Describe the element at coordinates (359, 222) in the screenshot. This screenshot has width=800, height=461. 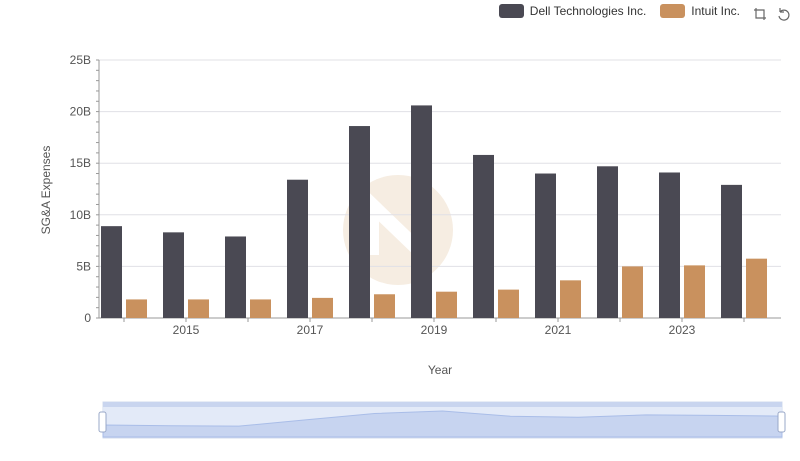
I see `bar-dell-2018` at that location.